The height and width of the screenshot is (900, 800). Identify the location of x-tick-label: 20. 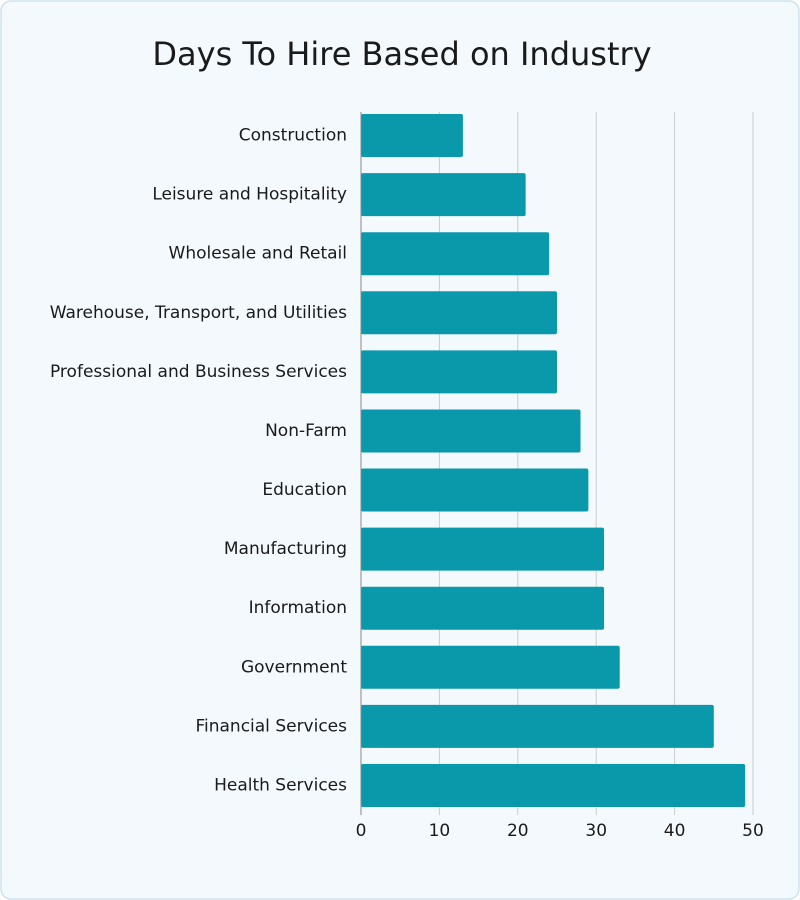
(518, 831).